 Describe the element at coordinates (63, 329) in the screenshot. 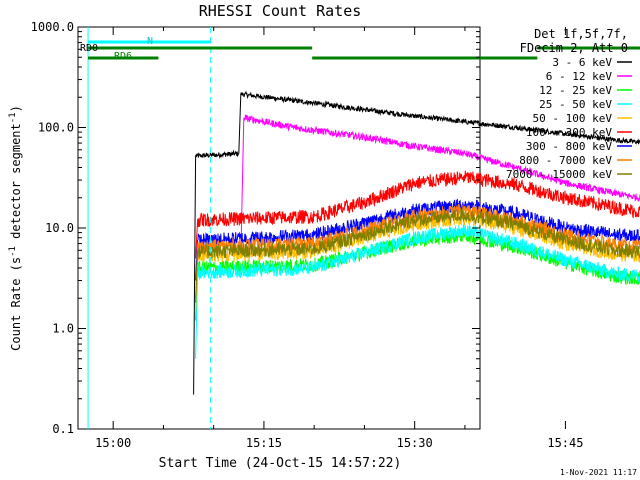

I see `y-tick-label: 1.0` at that location.